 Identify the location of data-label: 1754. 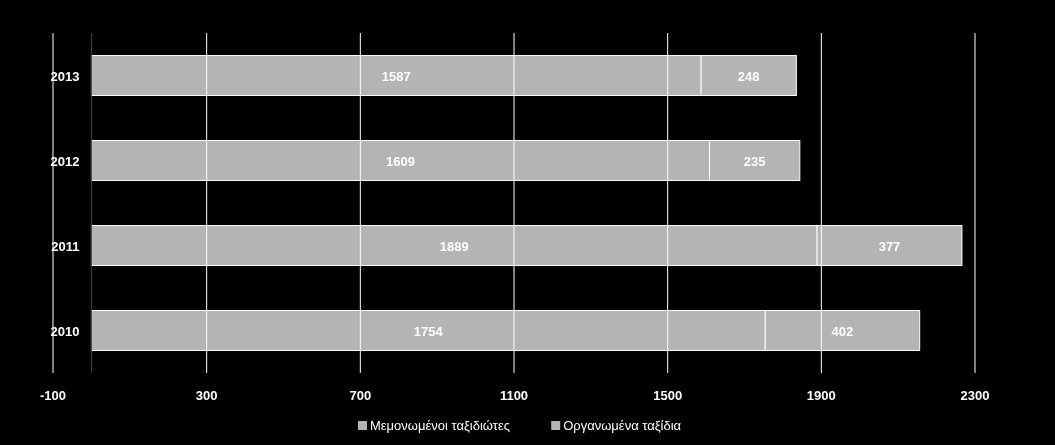
(428, 331).